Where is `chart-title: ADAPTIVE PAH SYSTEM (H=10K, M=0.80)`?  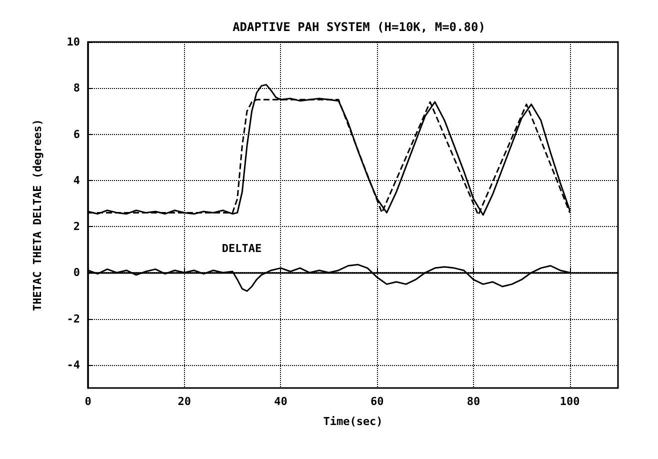
chart-title: ADAPTIVE PAH SYSTEM (H=10K, M=0.80) is located at coordinates (359, 27).